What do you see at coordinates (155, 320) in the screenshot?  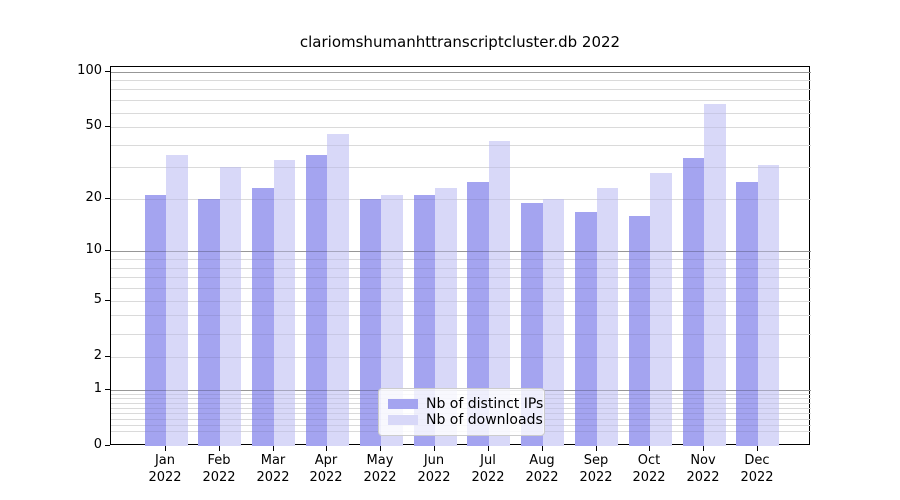 I see `bar-jan-distinct-ips` at bounding box center [155, 320].